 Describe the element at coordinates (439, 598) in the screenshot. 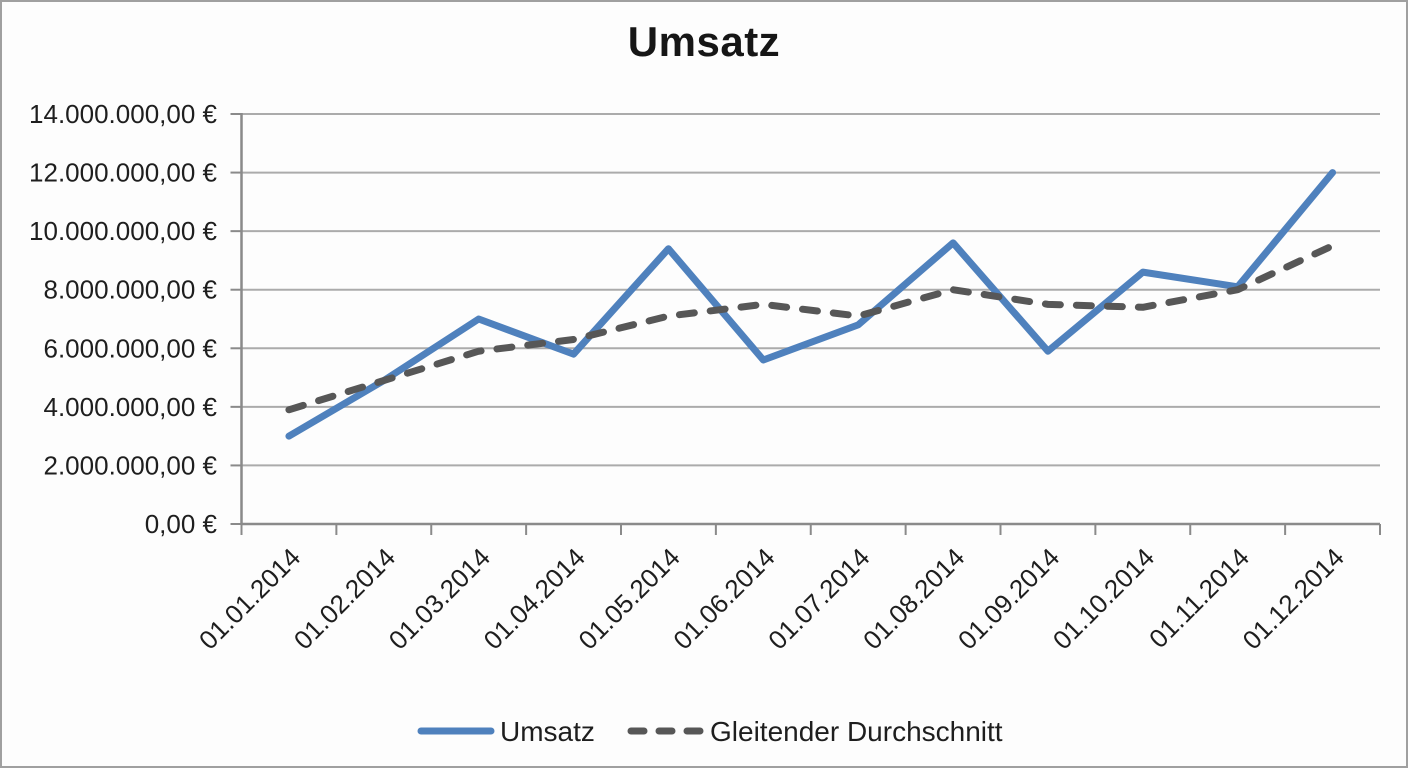

I see `x-axis-label: 01.03.2014` at that location.